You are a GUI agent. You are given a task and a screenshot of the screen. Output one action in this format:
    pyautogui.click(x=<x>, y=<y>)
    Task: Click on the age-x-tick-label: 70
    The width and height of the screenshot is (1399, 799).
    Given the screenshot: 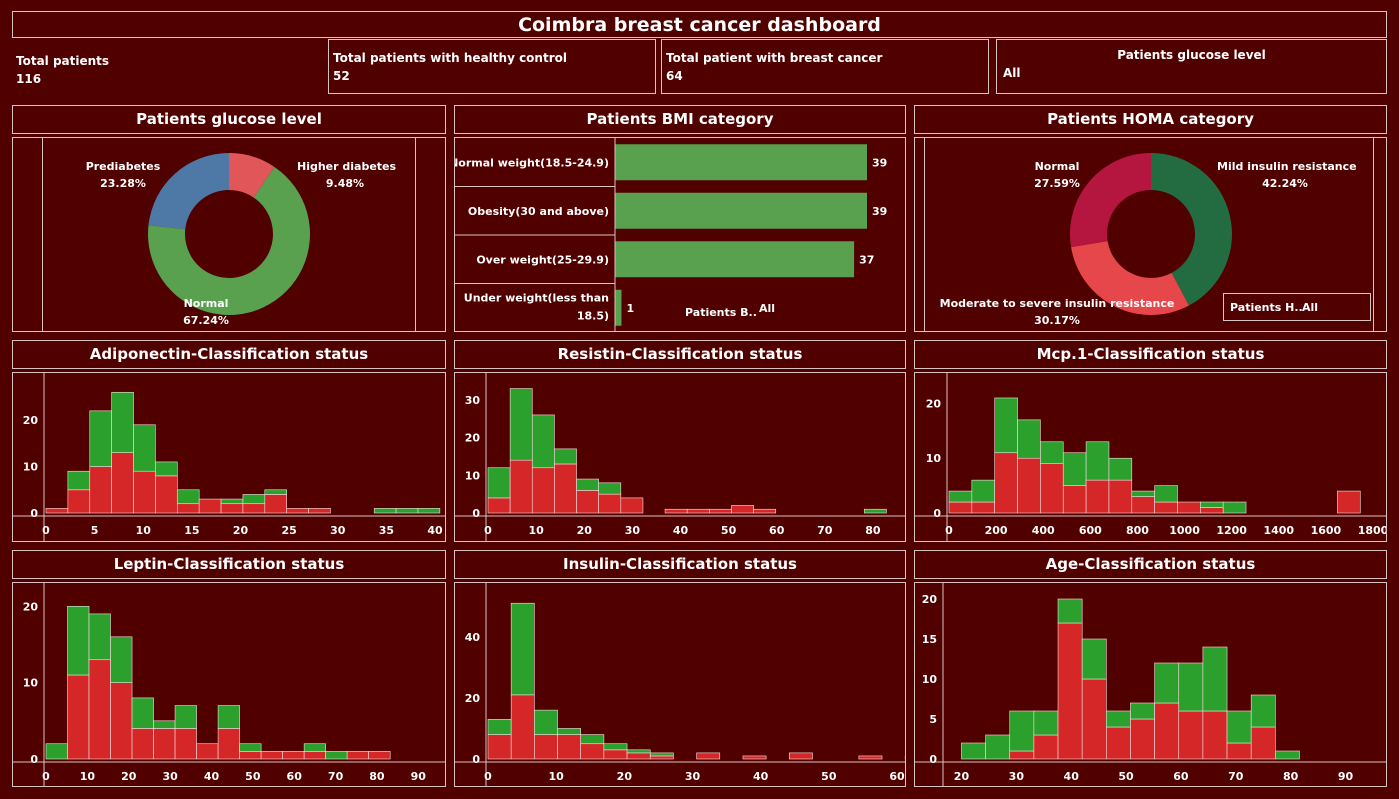 What is the action you would take?
    pyautogui.click(x=1236, y=776)
    